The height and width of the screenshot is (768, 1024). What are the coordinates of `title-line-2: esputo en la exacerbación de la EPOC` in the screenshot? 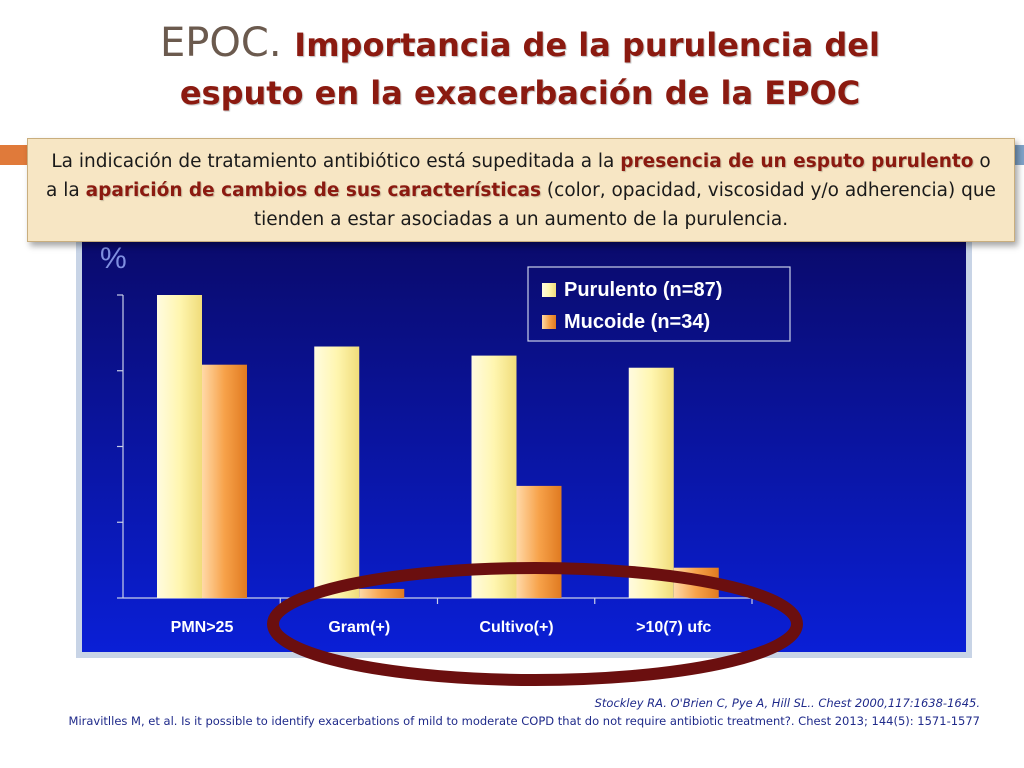 It's located at (520, 93).